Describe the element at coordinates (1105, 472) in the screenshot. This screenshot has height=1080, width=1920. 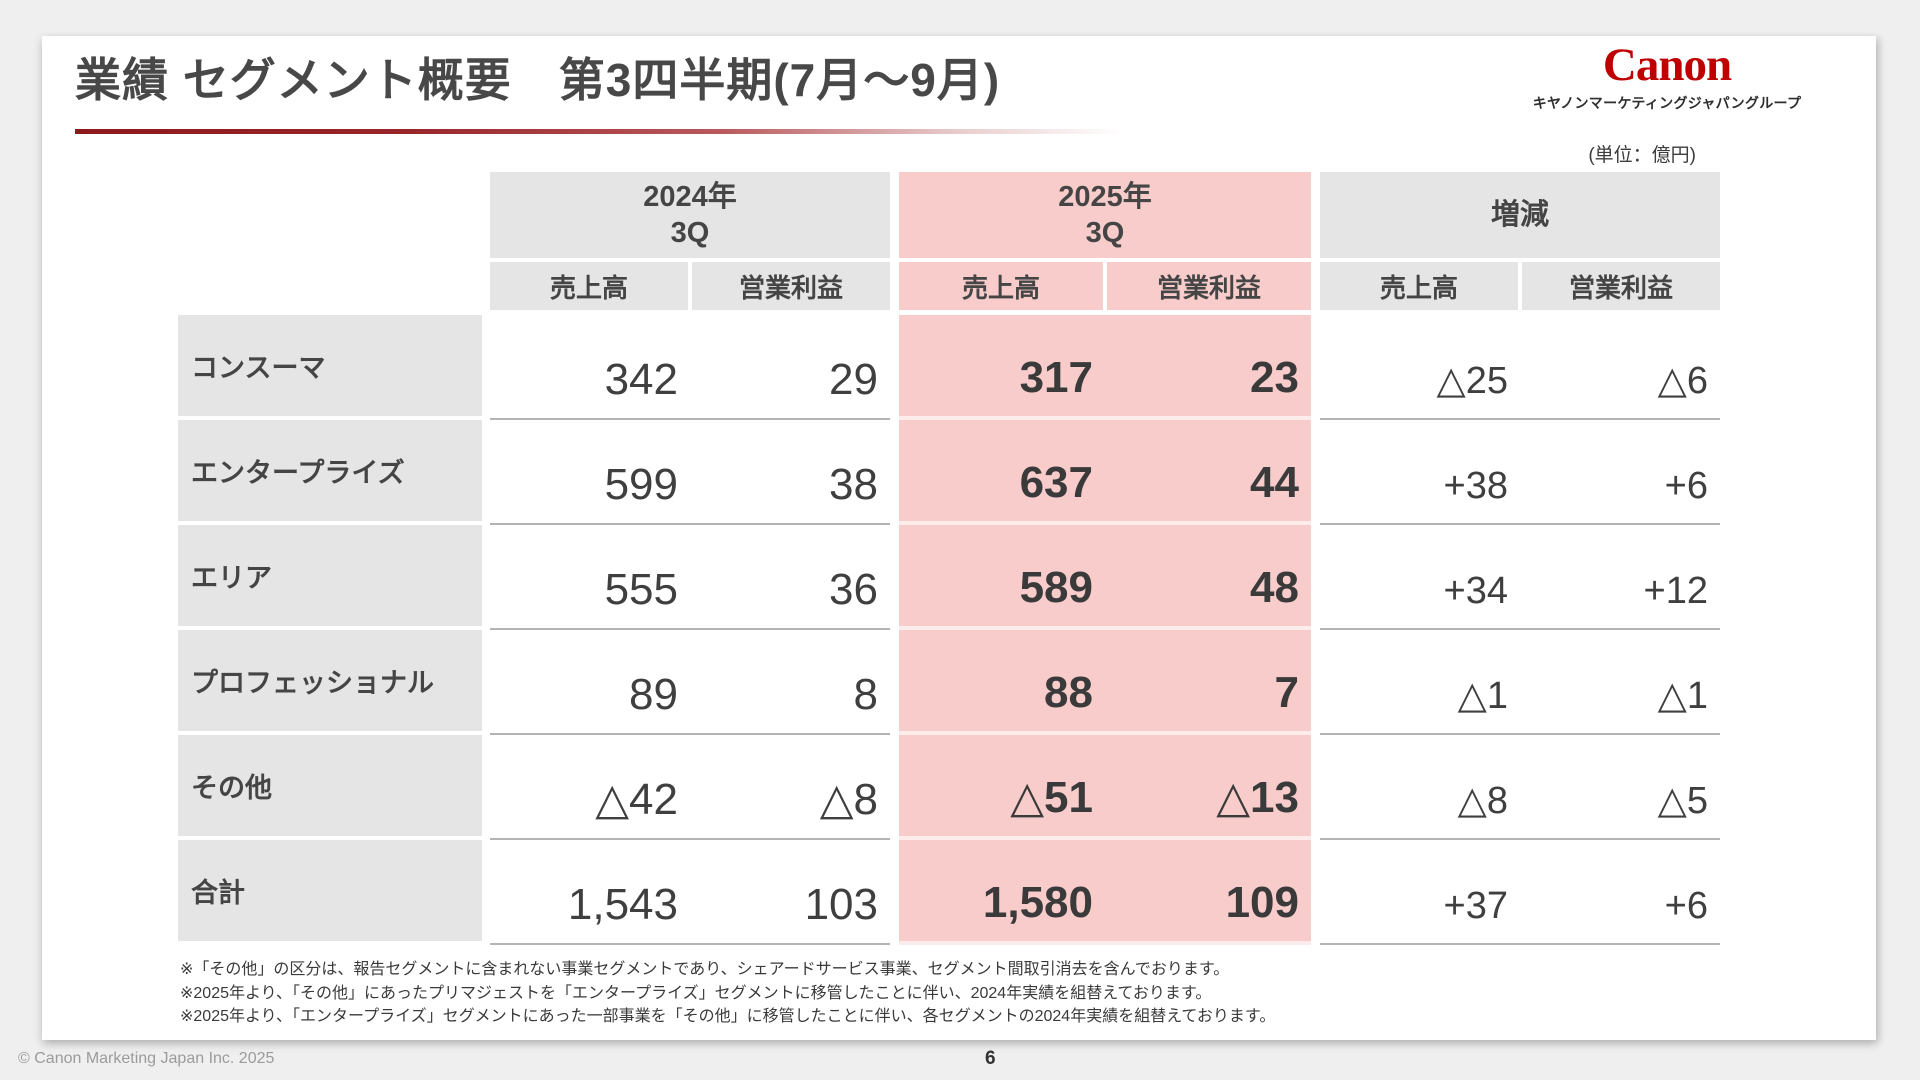
I see `table-row: 637 44` at that location.